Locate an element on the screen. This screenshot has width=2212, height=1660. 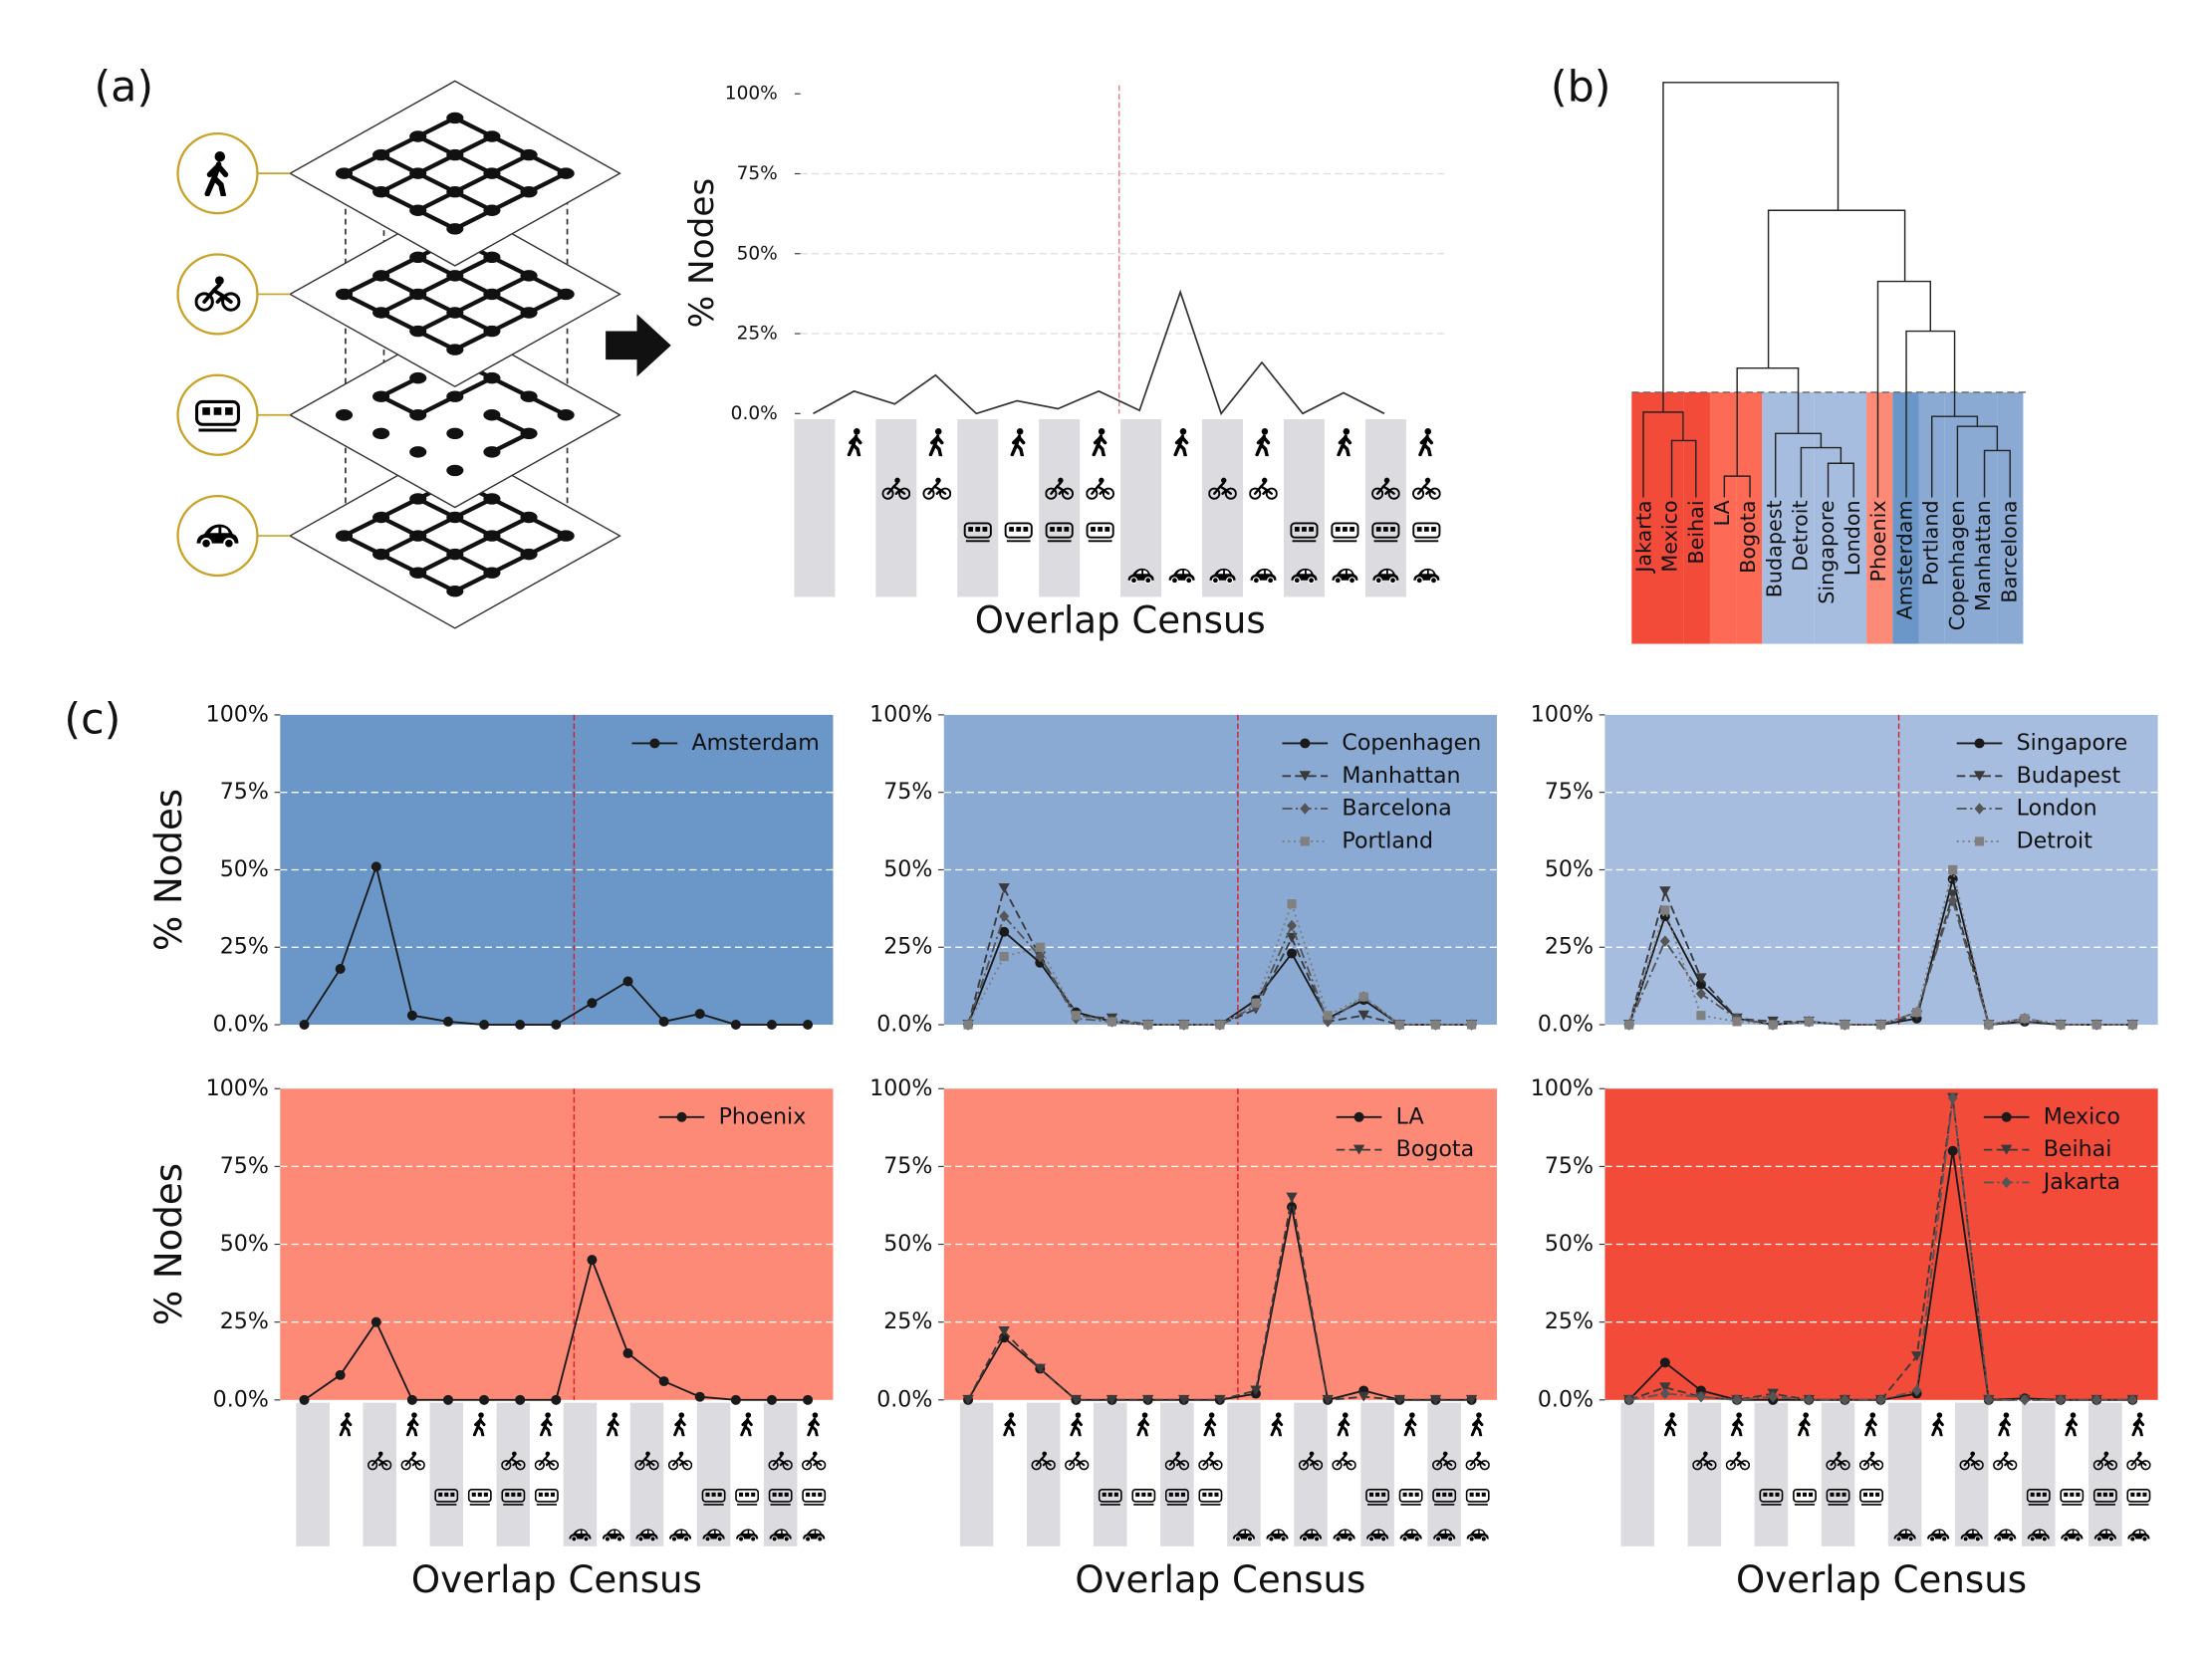
panel-label: (c) is located at coordinates (92, 720).